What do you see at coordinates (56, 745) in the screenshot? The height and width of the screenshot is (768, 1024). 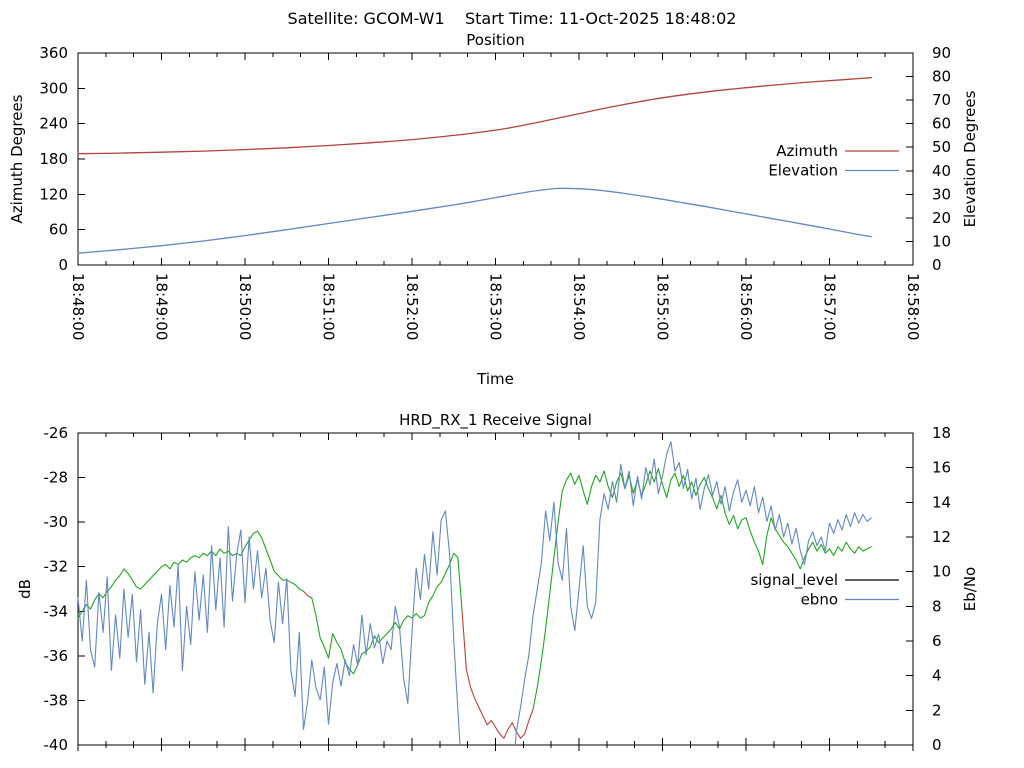 I see `y-tick-label-left: -40` at bounding box center [56, 745].